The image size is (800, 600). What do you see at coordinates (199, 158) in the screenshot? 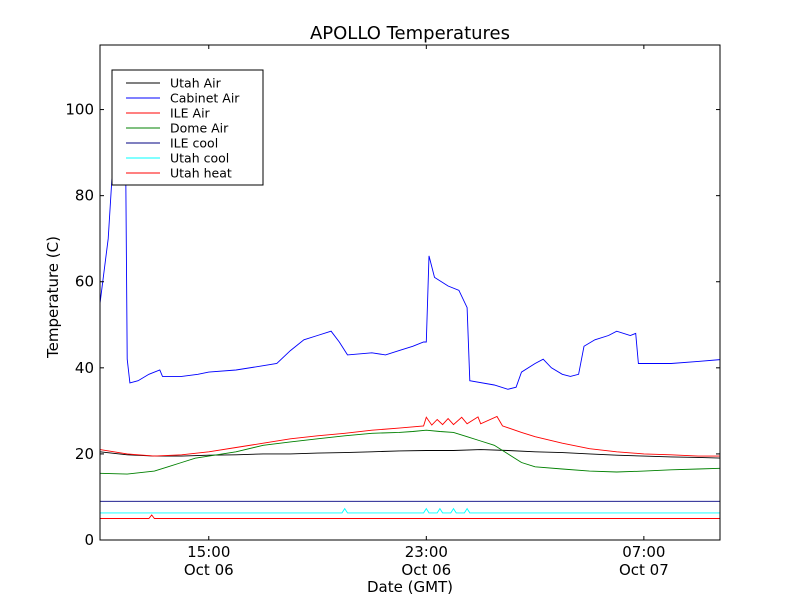
I see `legend-label: Utah cool` at bounding box center [199, 158].